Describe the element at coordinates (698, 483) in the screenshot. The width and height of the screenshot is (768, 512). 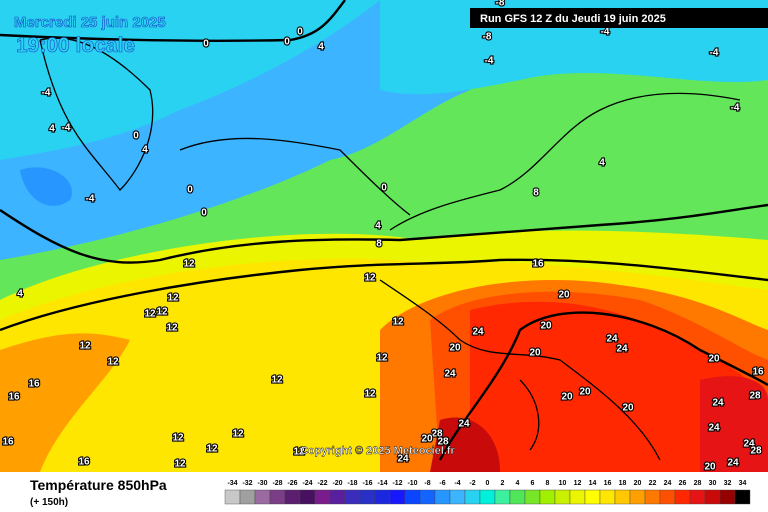
I see `scale-label: 28` at that location.